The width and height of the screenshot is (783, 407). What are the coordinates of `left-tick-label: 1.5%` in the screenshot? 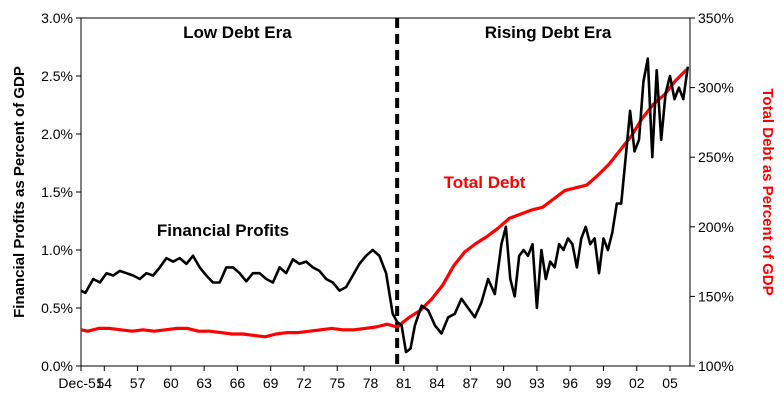 It's located at (57, 192).